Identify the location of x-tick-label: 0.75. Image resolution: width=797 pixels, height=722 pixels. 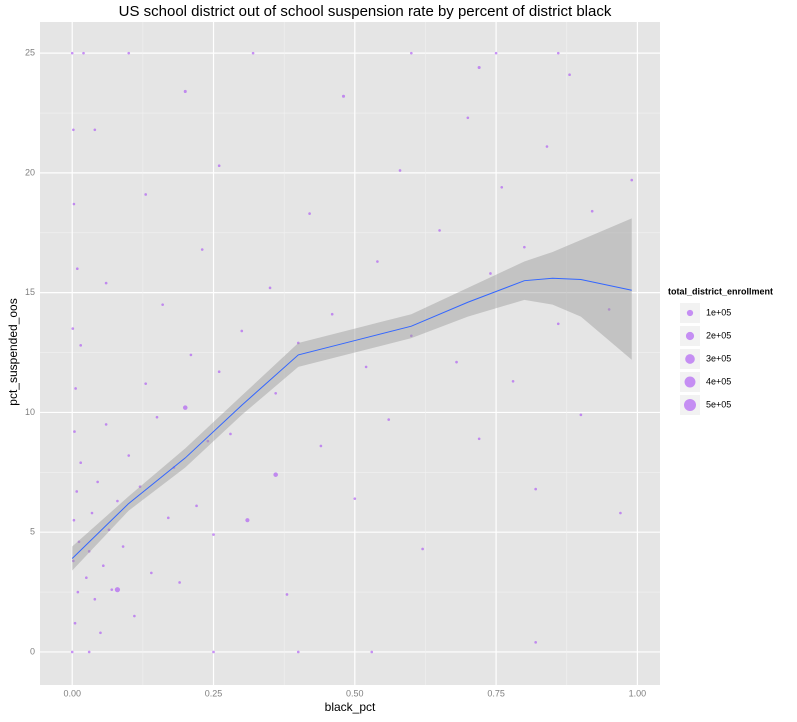
(496, 693).